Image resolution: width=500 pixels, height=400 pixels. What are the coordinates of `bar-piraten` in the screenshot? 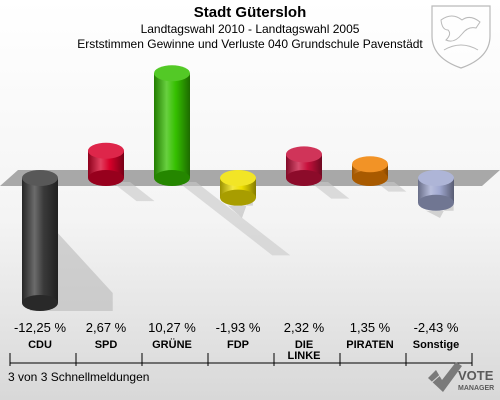 It's located at (370, 171).